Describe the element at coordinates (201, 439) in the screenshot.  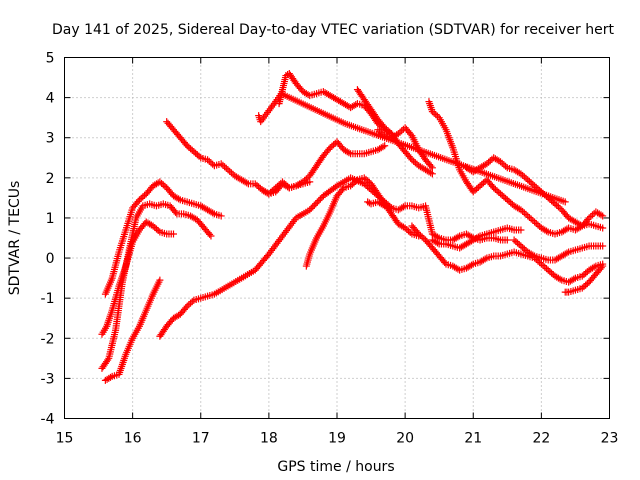
I see `x-tick-label: 17` at that location.